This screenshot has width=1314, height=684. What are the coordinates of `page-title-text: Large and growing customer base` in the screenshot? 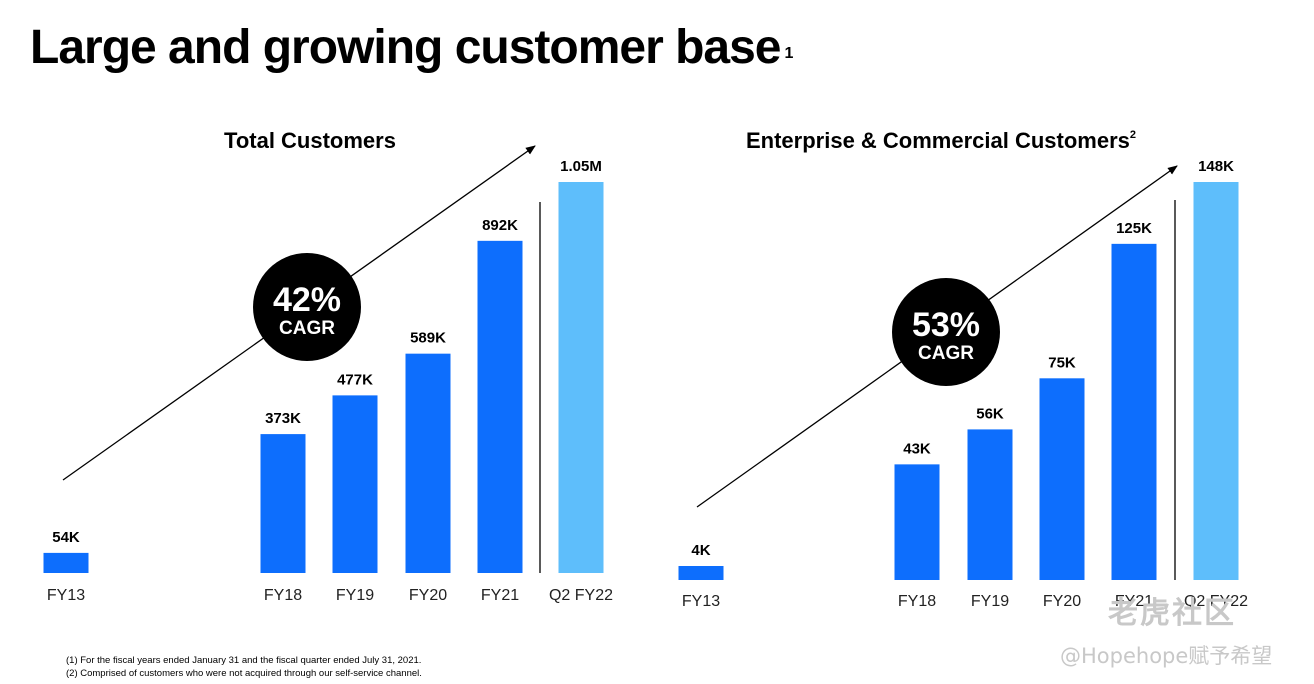 It's located at (405, 47).